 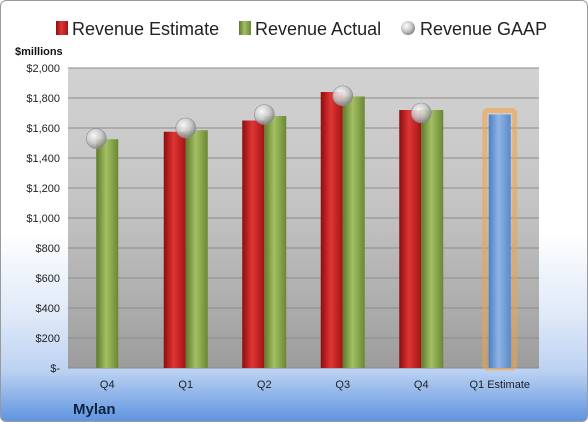 What do you see at coordinates (499, 385) in the screenshot?
I see `x-tick-label: Q1 Estimate` at bounding box center [499, 385].